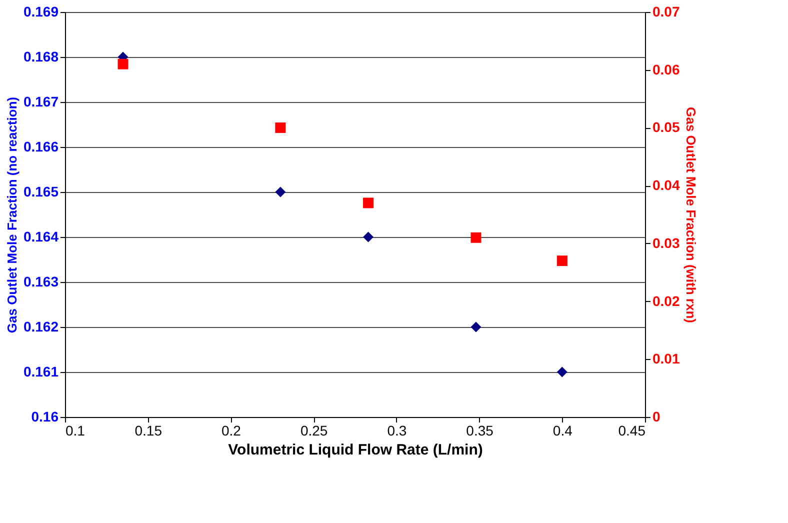 The height and width of the screenshot is (523, 788). I want to click on y-tick-label: 0.162, so click(41, 326).